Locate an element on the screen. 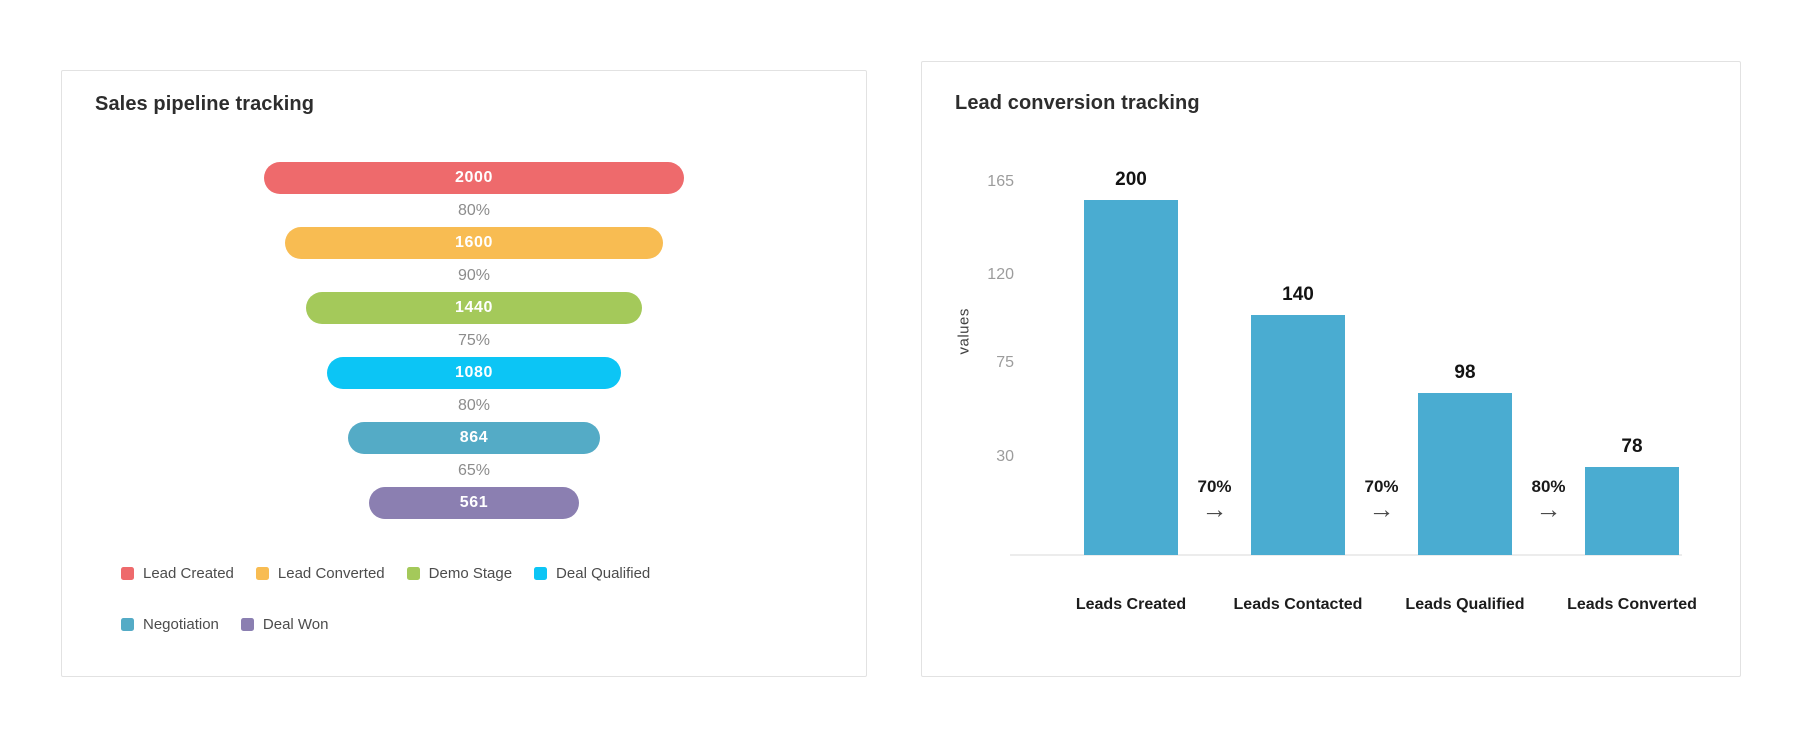 The width and height of the screenshot is (1802, 741). funnel-stage-deal-qualified: 1080 is located at coordinates (474, 373).